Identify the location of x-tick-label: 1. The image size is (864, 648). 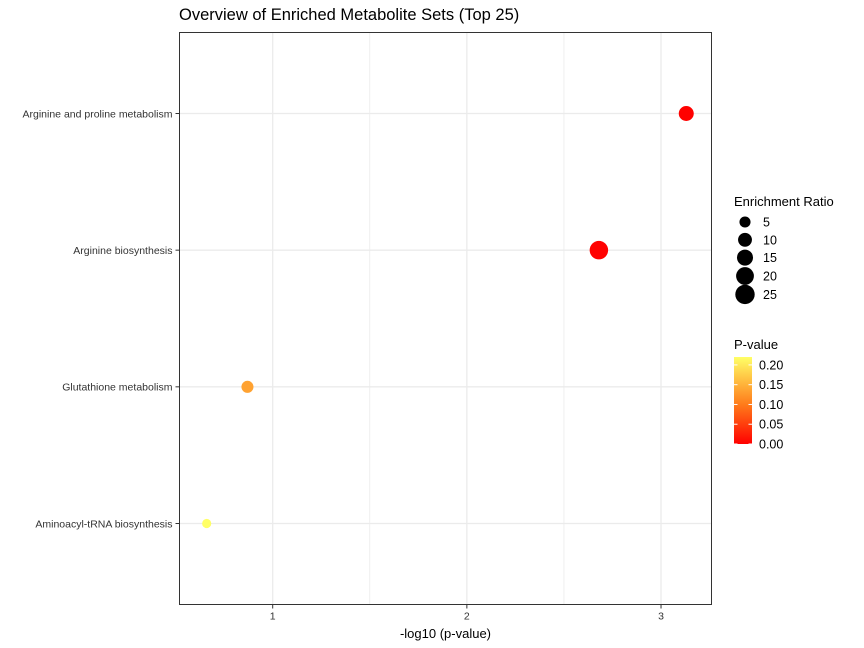
(273, 617).